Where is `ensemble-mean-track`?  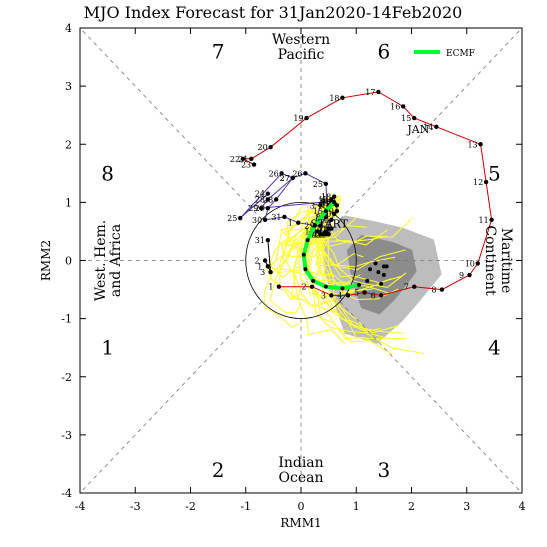
ensemble-mean-track is located at coordinates (330, 246).